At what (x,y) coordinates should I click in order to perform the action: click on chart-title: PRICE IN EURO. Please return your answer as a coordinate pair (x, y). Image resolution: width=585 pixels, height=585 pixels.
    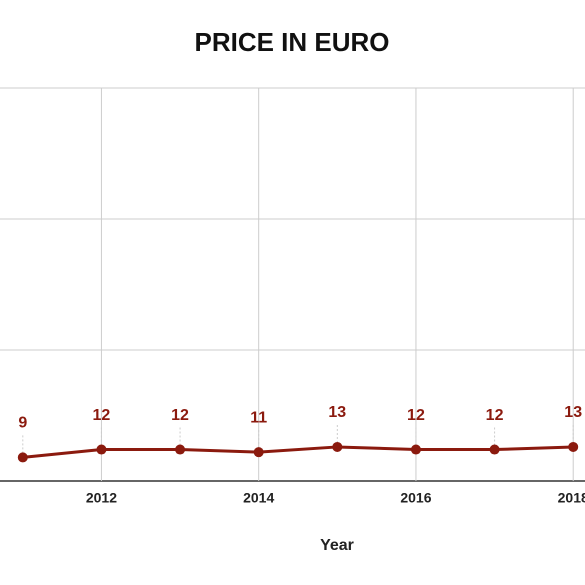
    Looking at the image, I should click on (291, 42).